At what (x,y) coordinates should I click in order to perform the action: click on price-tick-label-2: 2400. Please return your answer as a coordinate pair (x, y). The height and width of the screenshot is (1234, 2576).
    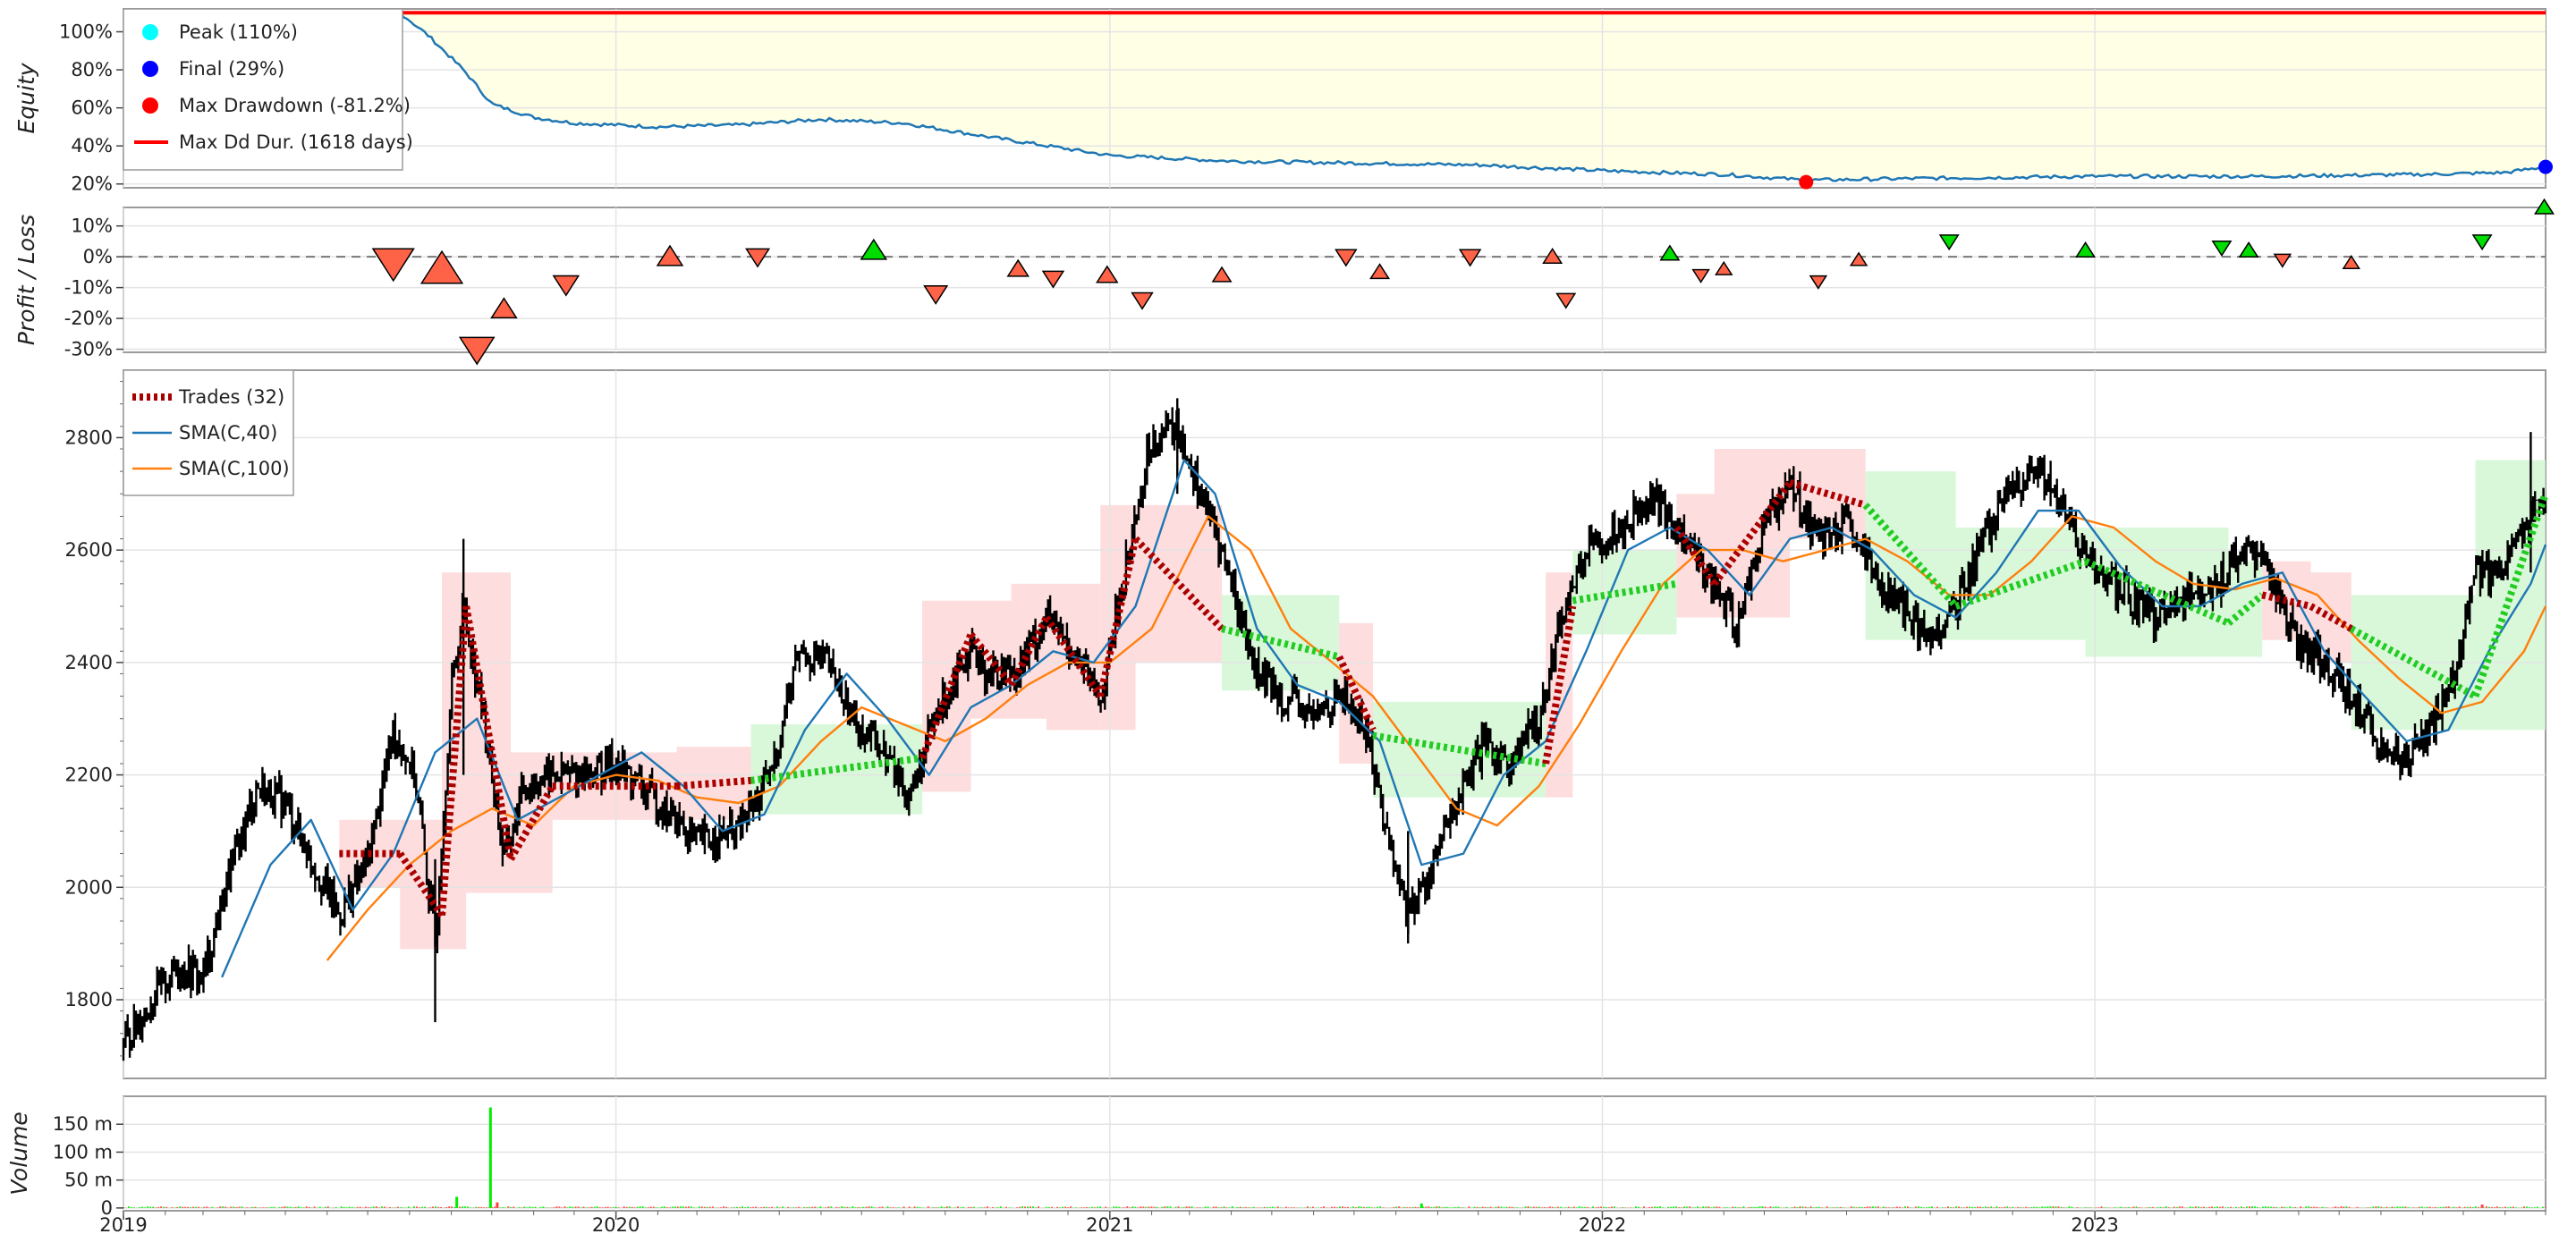
    Looking at the image, I should click on (89, 662).